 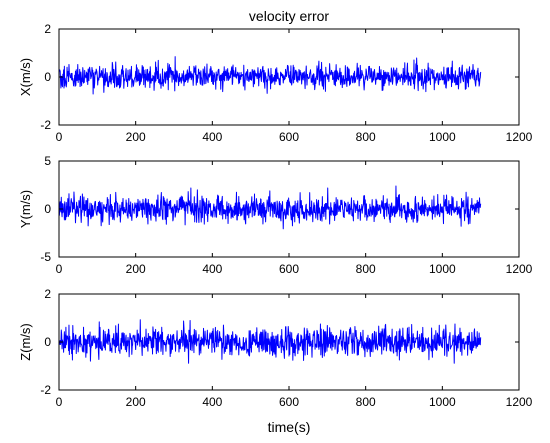 What do you see at coordinates (47, 161) in the screenshot?
I see `y-tick-label: 5` at bounding box center [47, 161].